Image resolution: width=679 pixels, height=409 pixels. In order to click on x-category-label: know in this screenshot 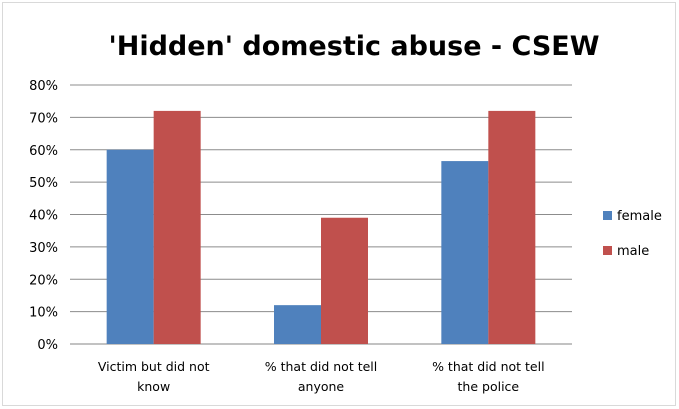, I will do `click(153, 386)`.